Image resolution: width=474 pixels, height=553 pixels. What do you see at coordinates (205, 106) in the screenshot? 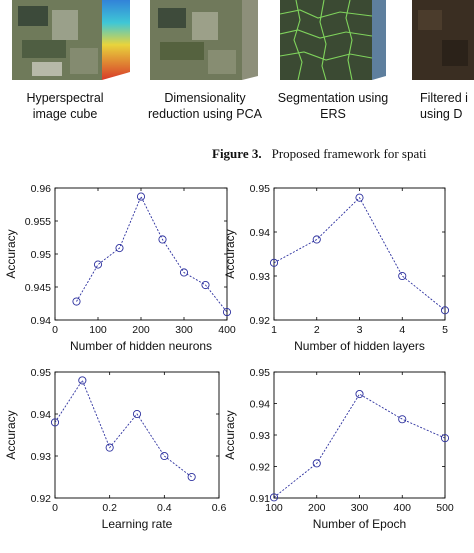
I see `step-label-pca: Dimensionality reduction using PCA` at bounding box center [205, 106].